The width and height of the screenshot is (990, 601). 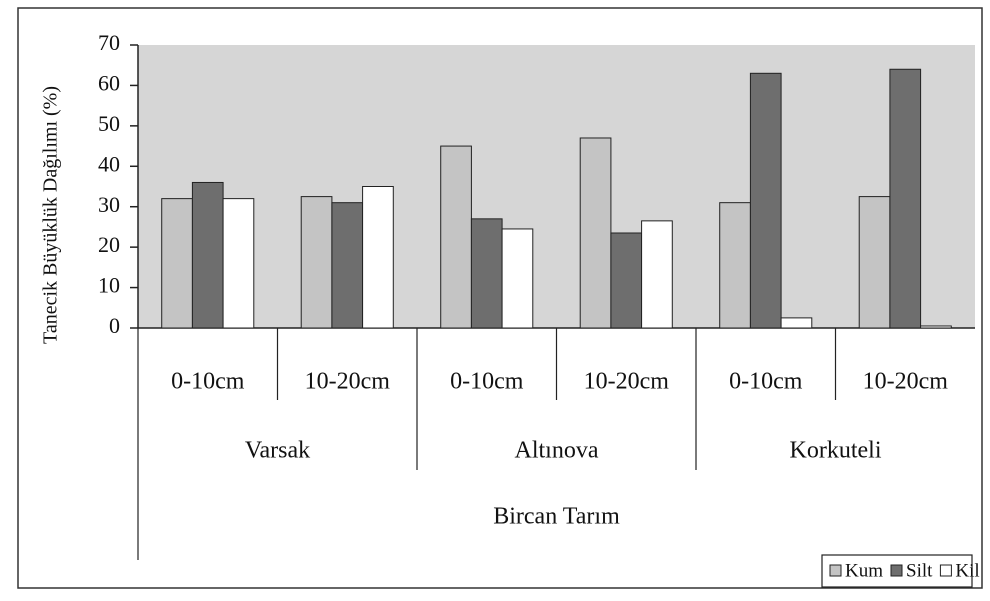 What do you see at coordinates (109, 42) in the screenshot?
I see `y-tick-label: 70` at bounding box center [109, 42].